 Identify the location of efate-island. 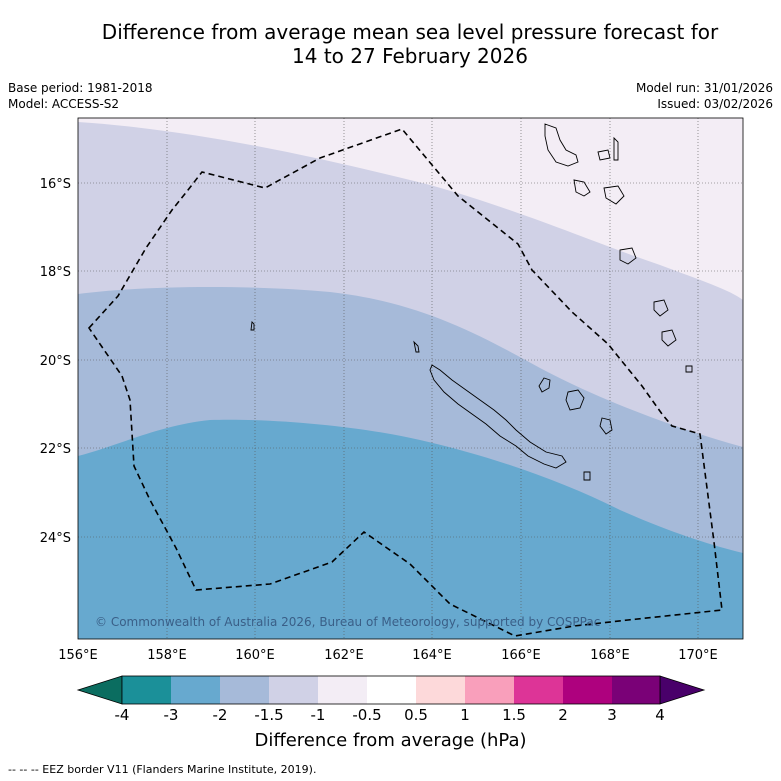
(614, 195).